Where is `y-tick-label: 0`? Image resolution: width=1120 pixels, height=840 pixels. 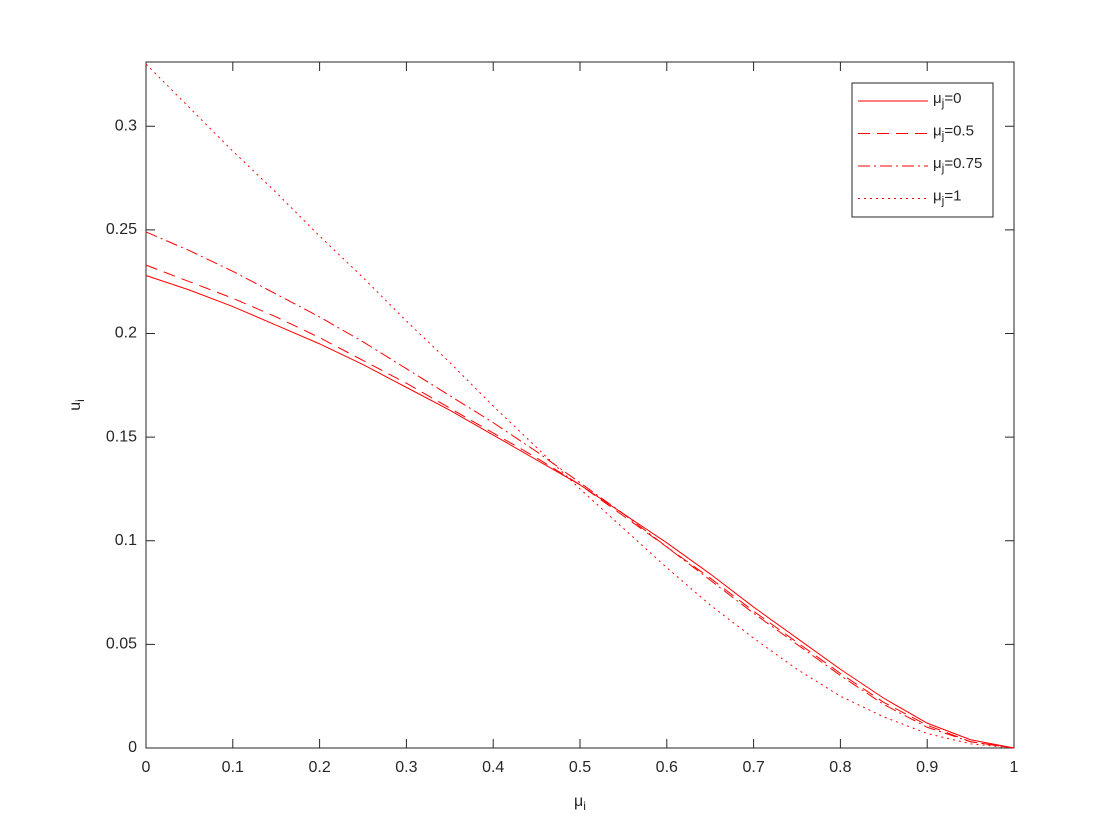 y-tick-label: 0 is located at coordinates (132, 747).